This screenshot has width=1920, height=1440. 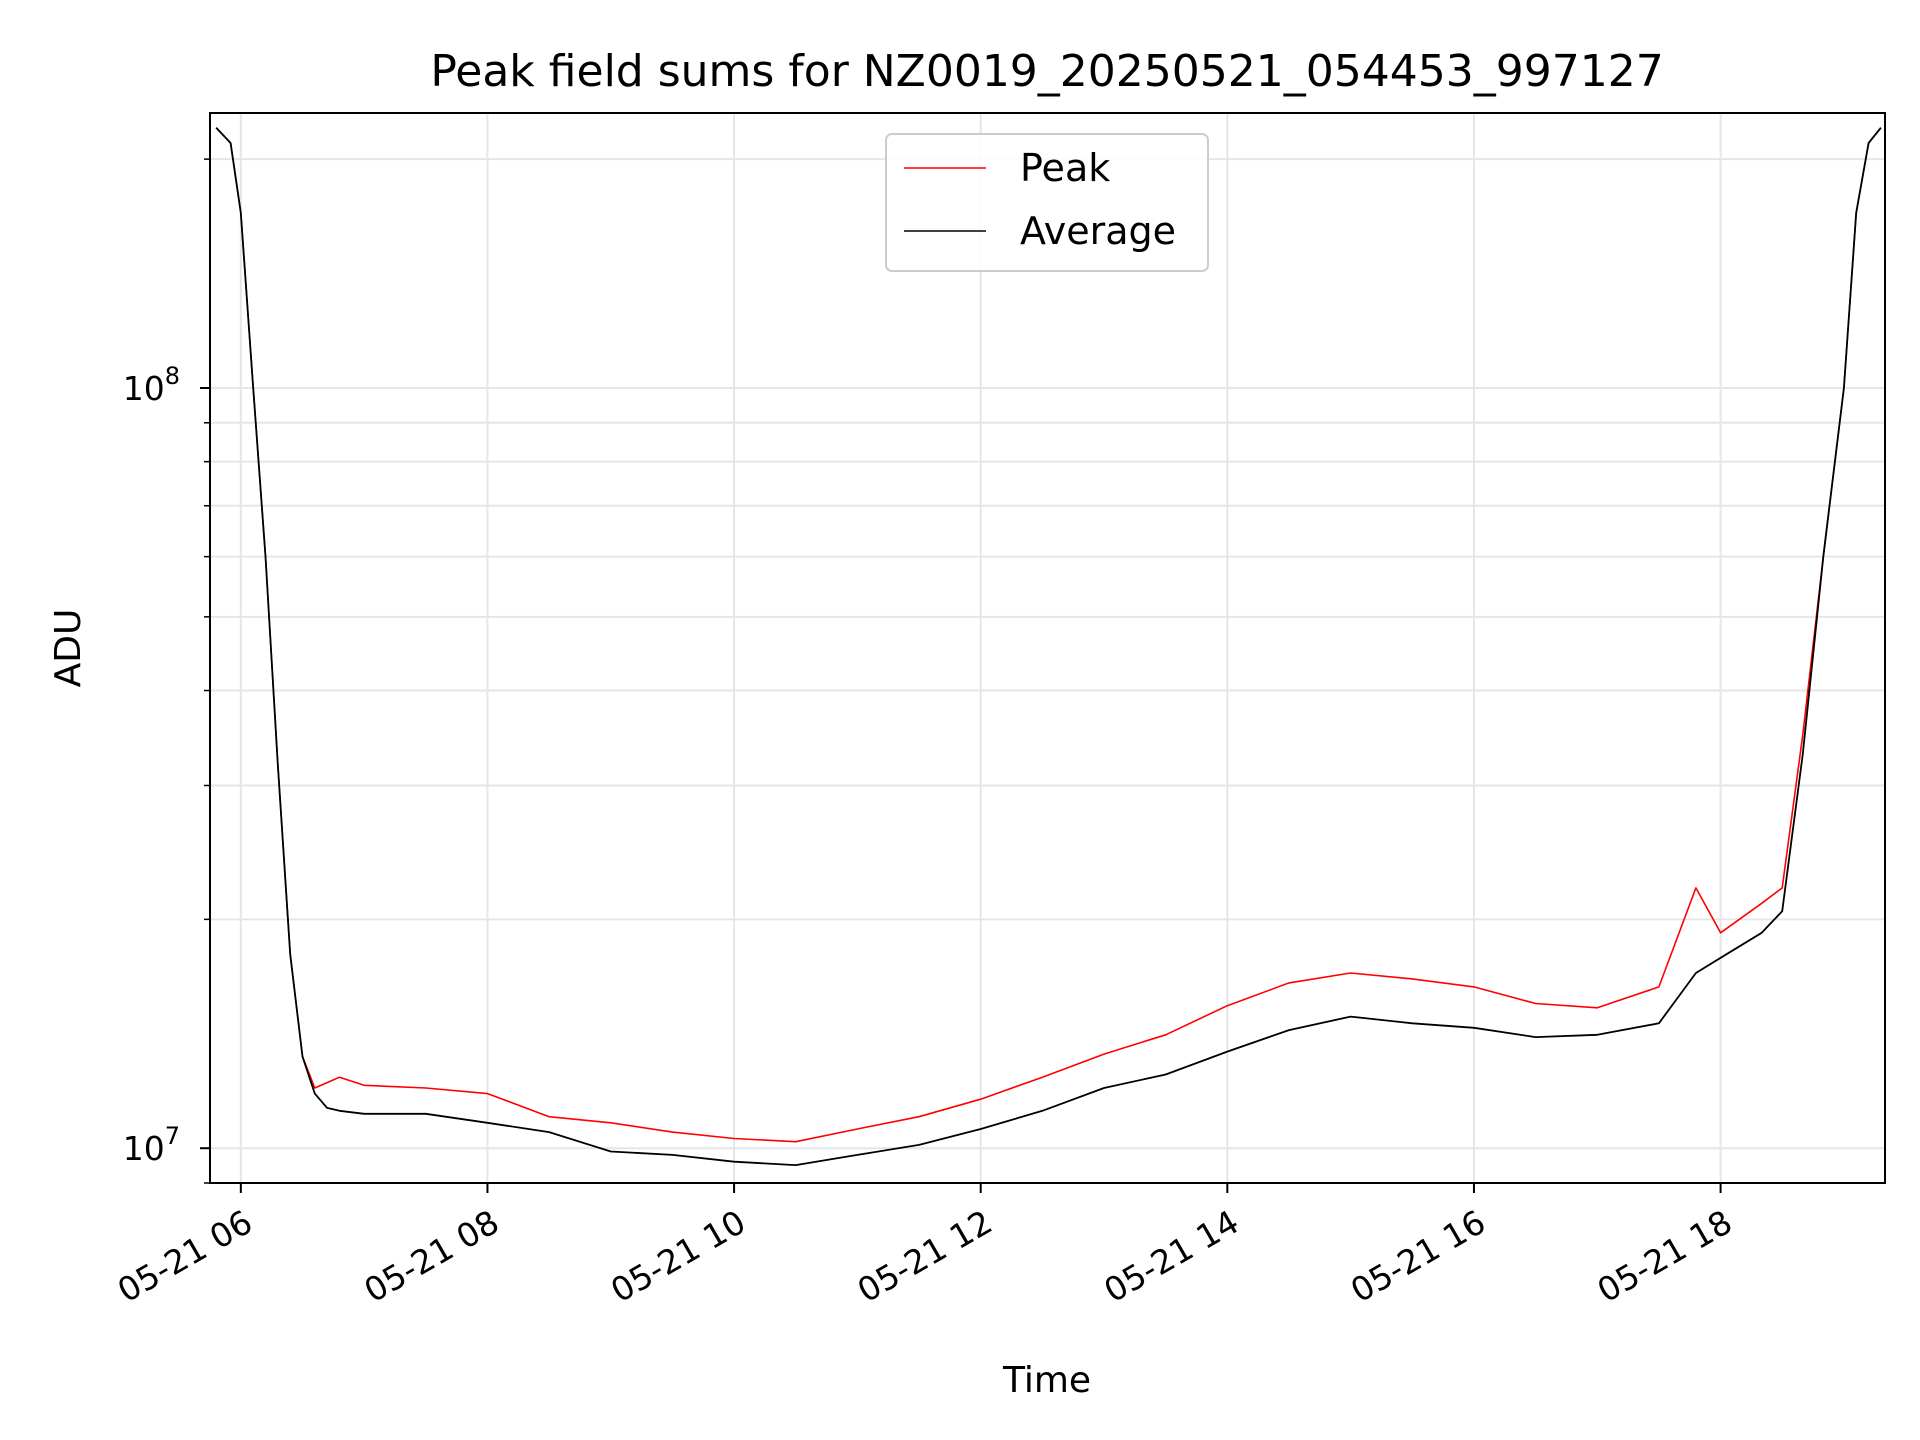 I want to click on x-axis-label: Time, so click(x=1046, y=1380).